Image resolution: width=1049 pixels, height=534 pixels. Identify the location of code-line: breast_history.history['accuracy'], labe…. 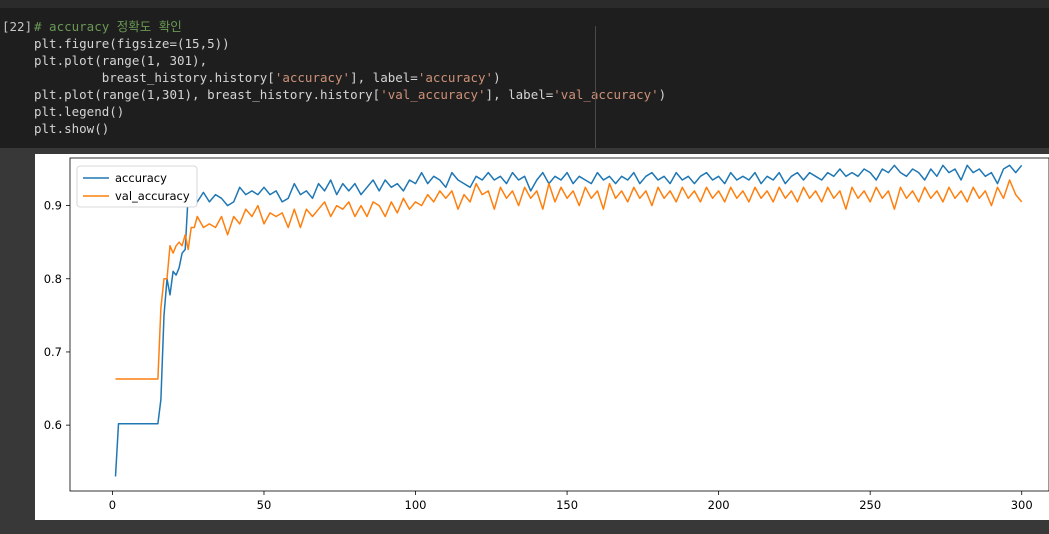
(350, 77).